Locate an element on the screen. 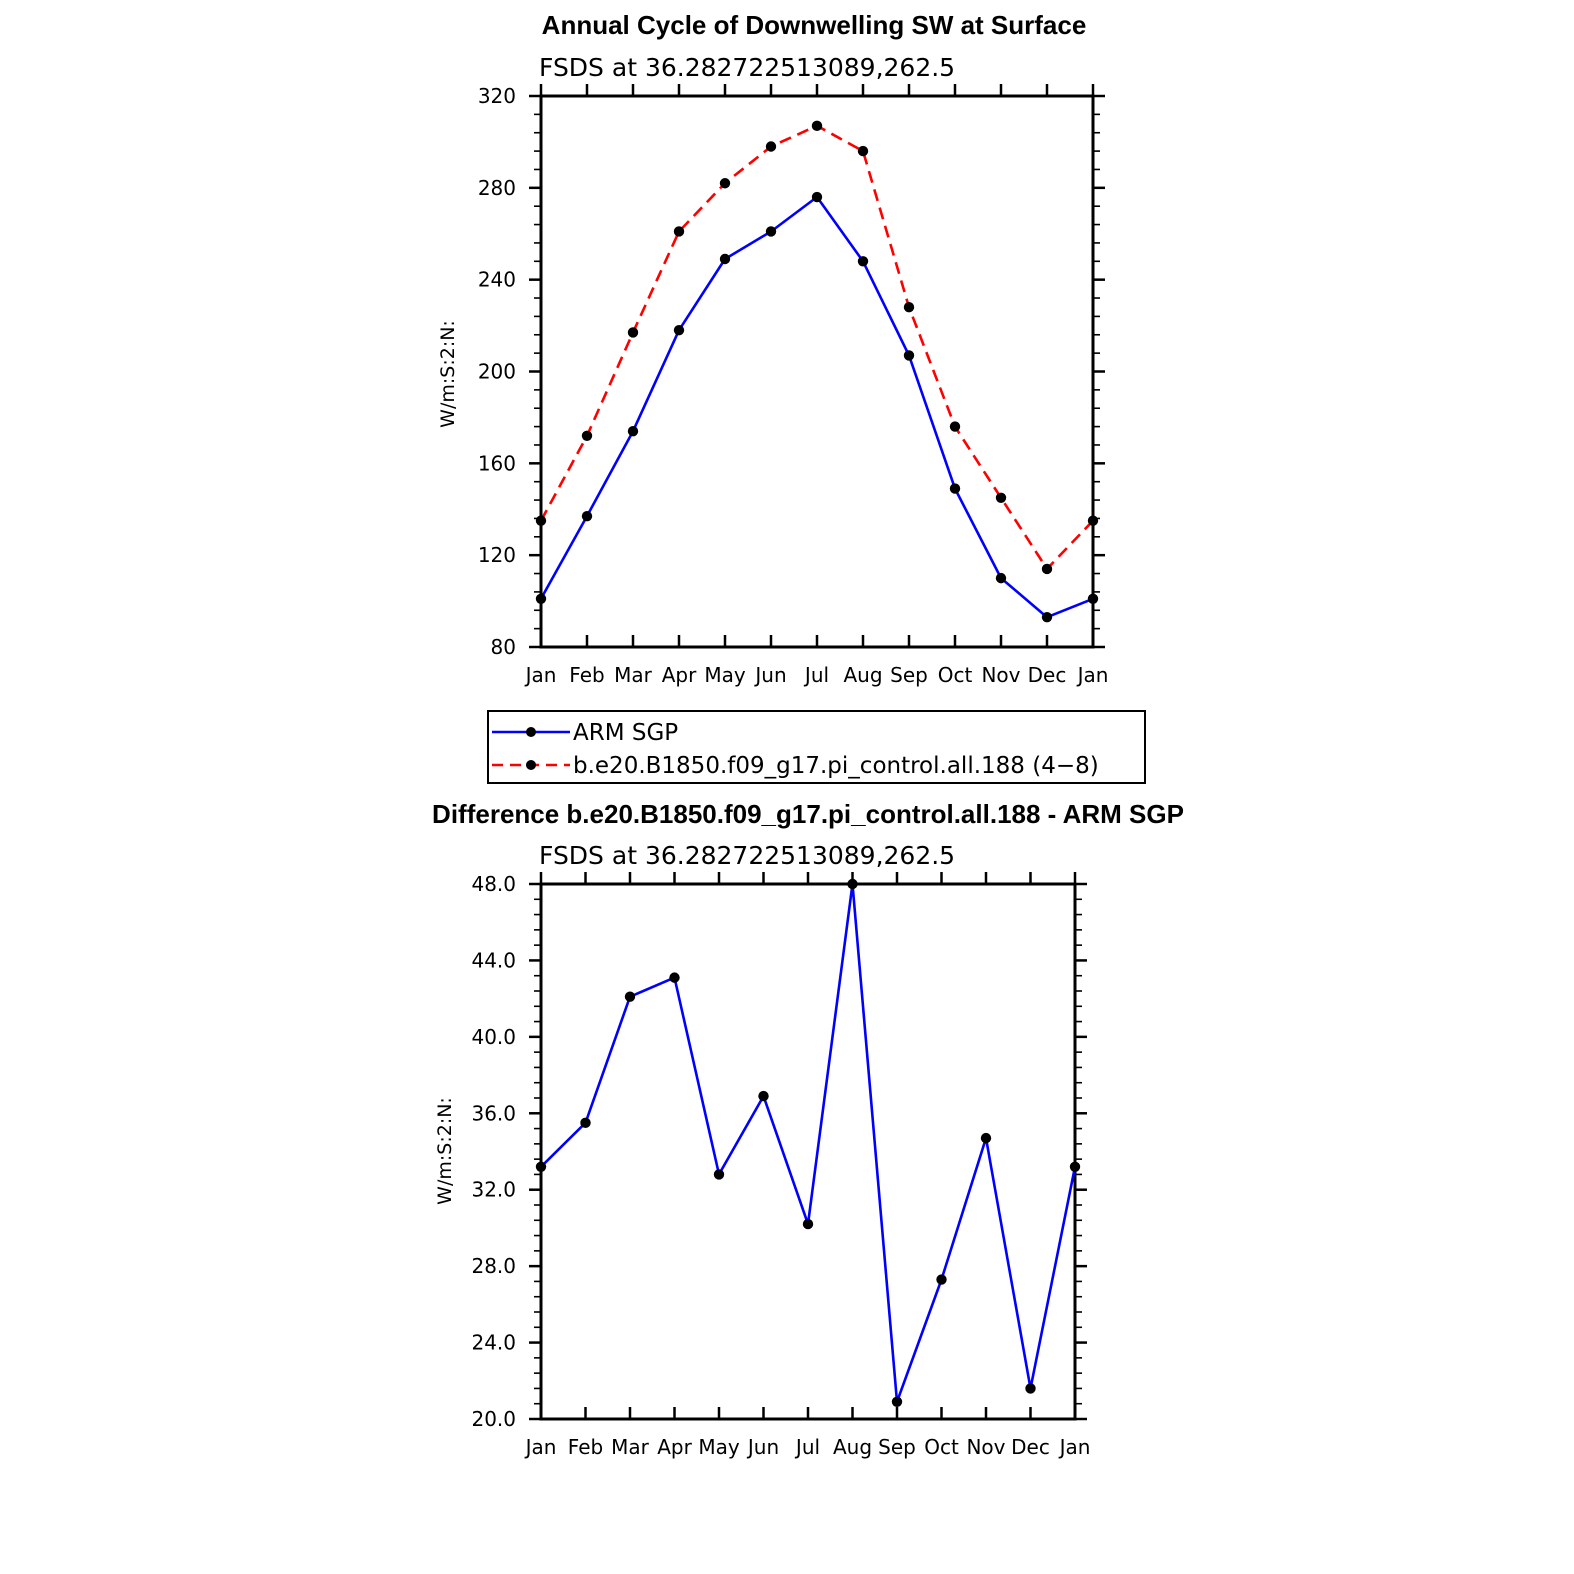 The height and width of the screenshot is (1574, 1574). chart1-y-axis-label: W/m:S:2:N: is located at coordinates (448, 374).